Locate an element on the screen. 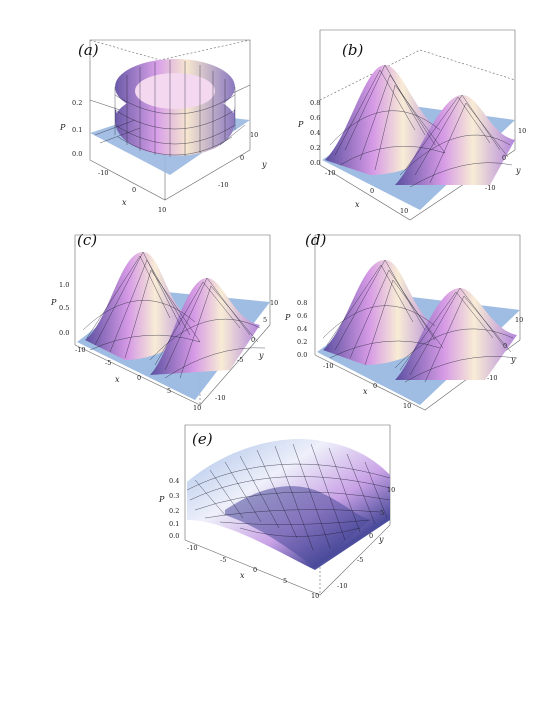 This screenshot has width=554, height=717. panel-label: (b) is located at coordinates (352, 50).